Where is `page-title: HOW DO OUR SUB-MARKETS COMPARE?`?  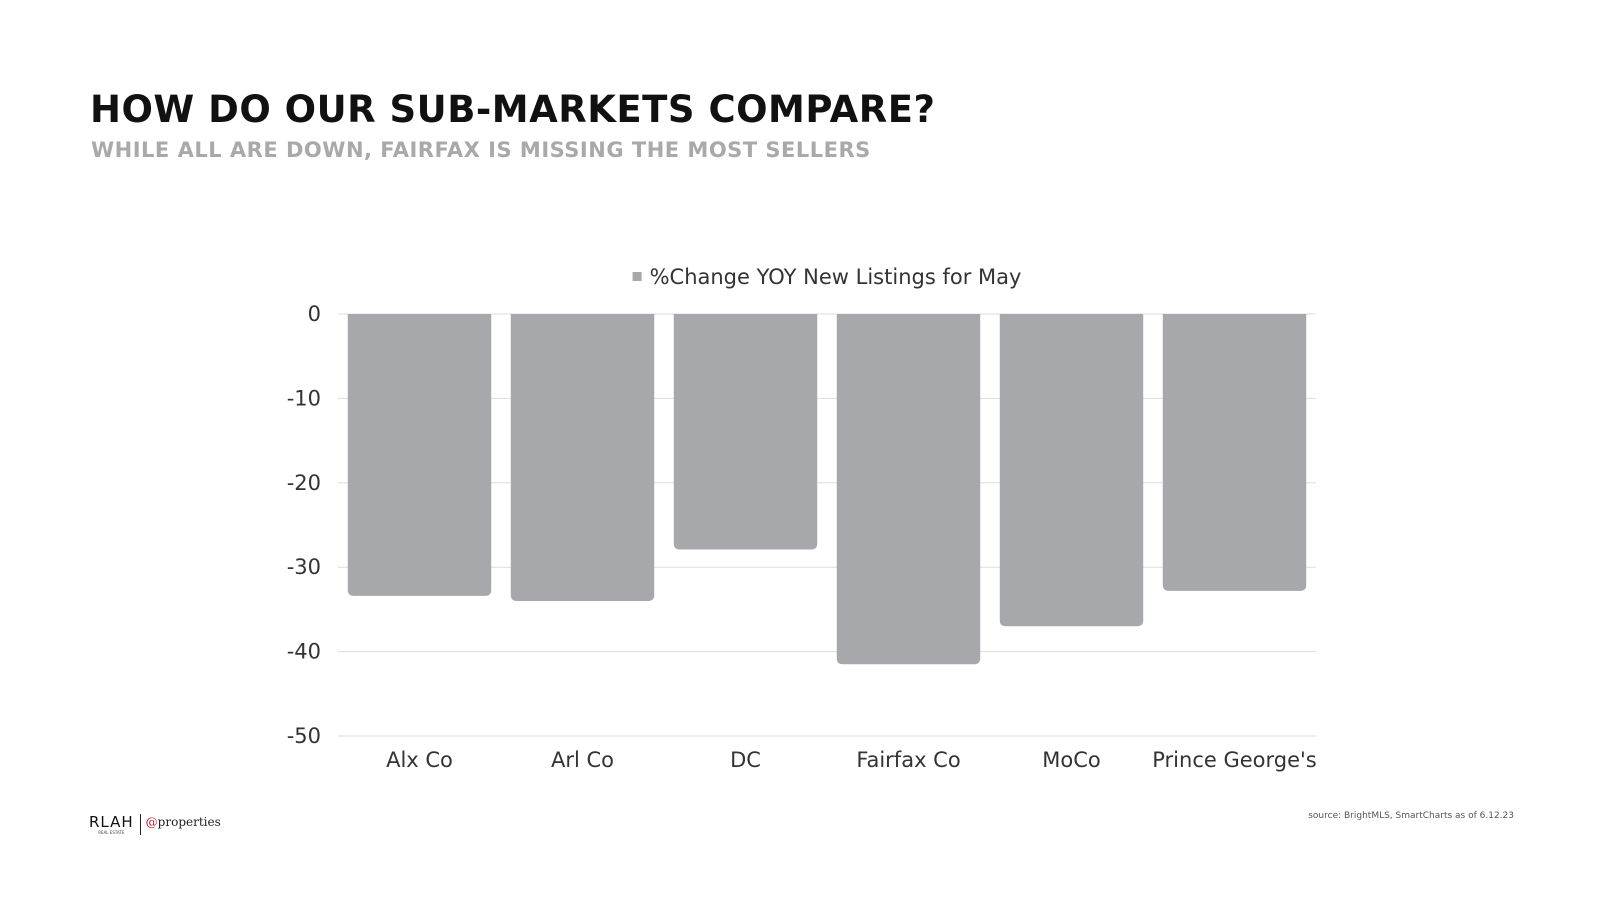 page-title: HOW DO OUR SUB-MARKETS COMPARE? is located at coordinates (513, 109).